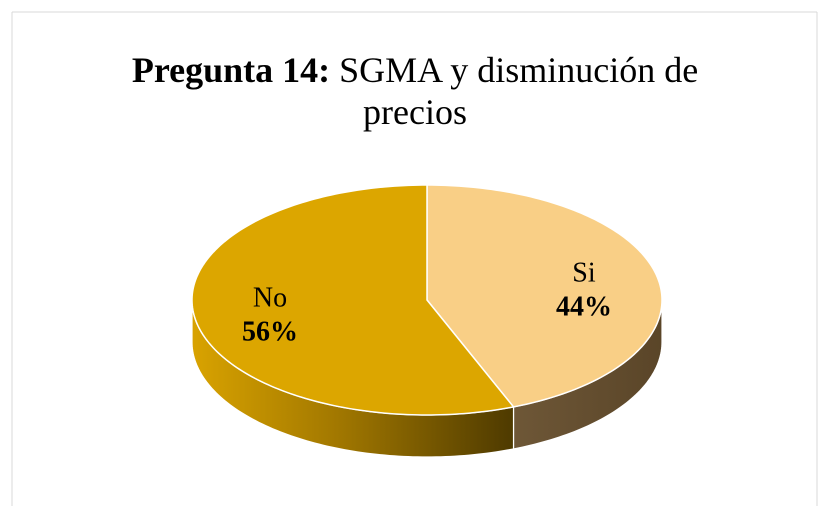 The width and height of the screenshot is (830, 511). Describe the element at coordinates (544, 296) in the screenshot. I see `slice` at that location.